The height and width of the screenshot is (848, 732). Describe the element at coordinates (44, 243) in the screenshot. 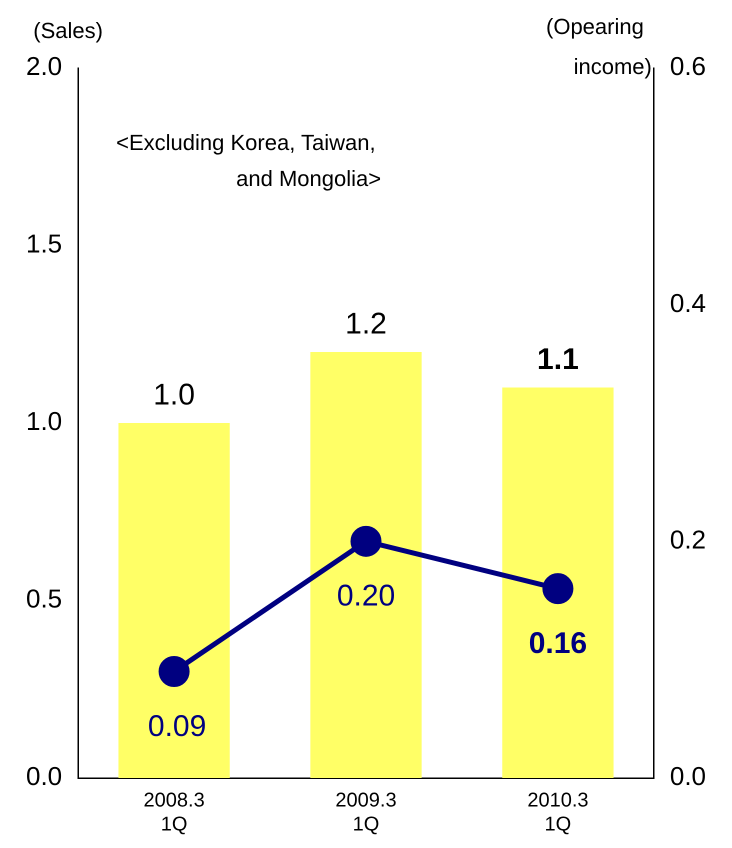

I see `y-tick-label: 1.5` at that location.